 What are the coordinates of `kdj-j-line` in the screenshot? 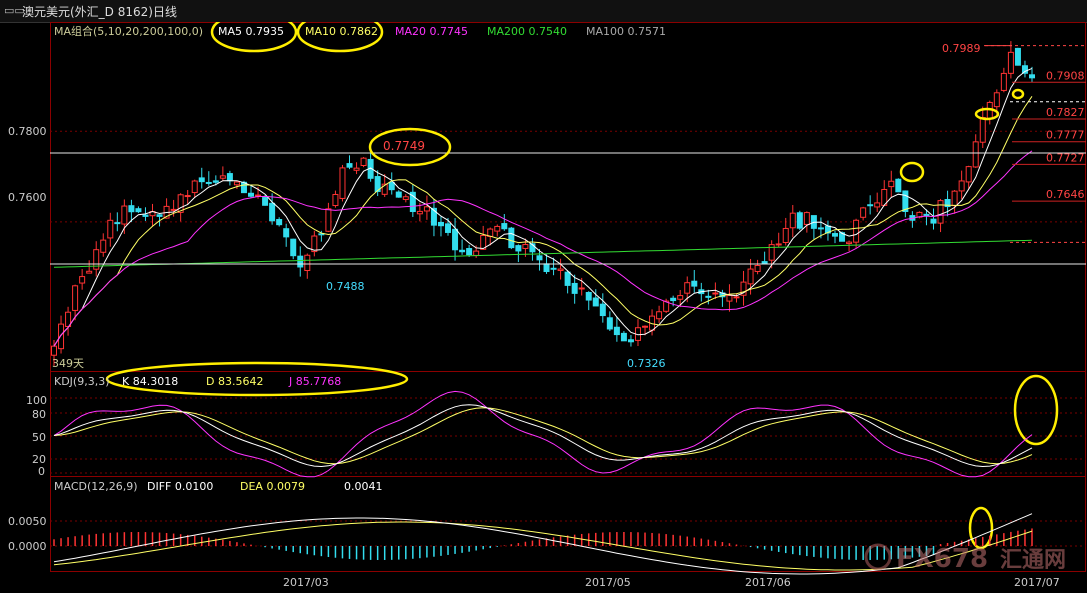 It's located at (543, 434).